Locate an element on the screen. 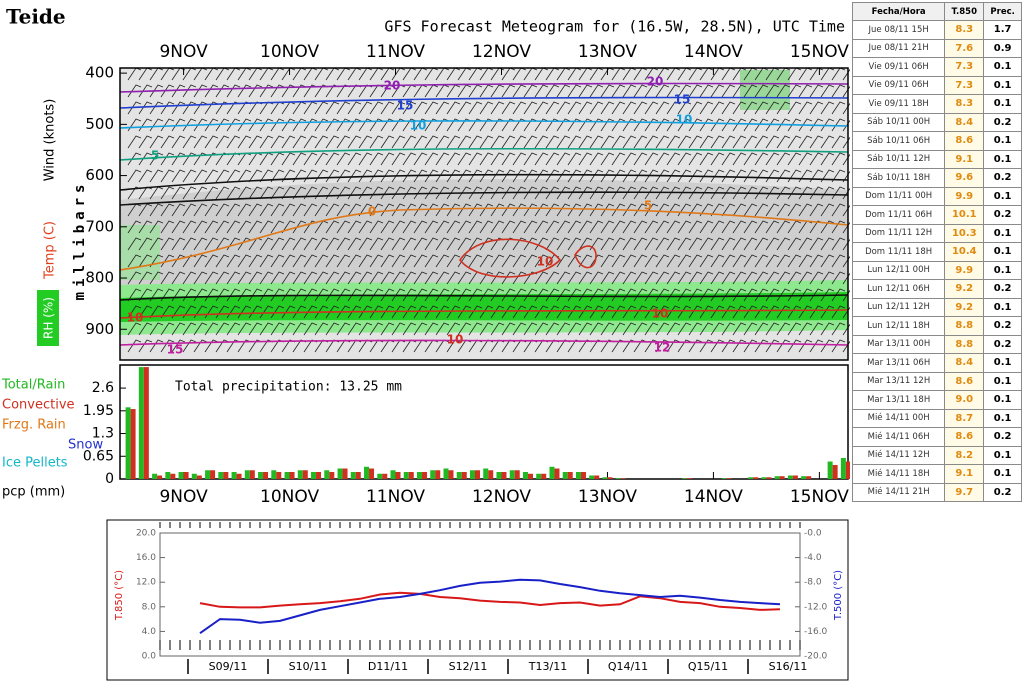 The height and width of the screenshot is (689, 1024). table-row: Mar 13/11 06H 8.4 0.1 is located at coordinates (936, 363).